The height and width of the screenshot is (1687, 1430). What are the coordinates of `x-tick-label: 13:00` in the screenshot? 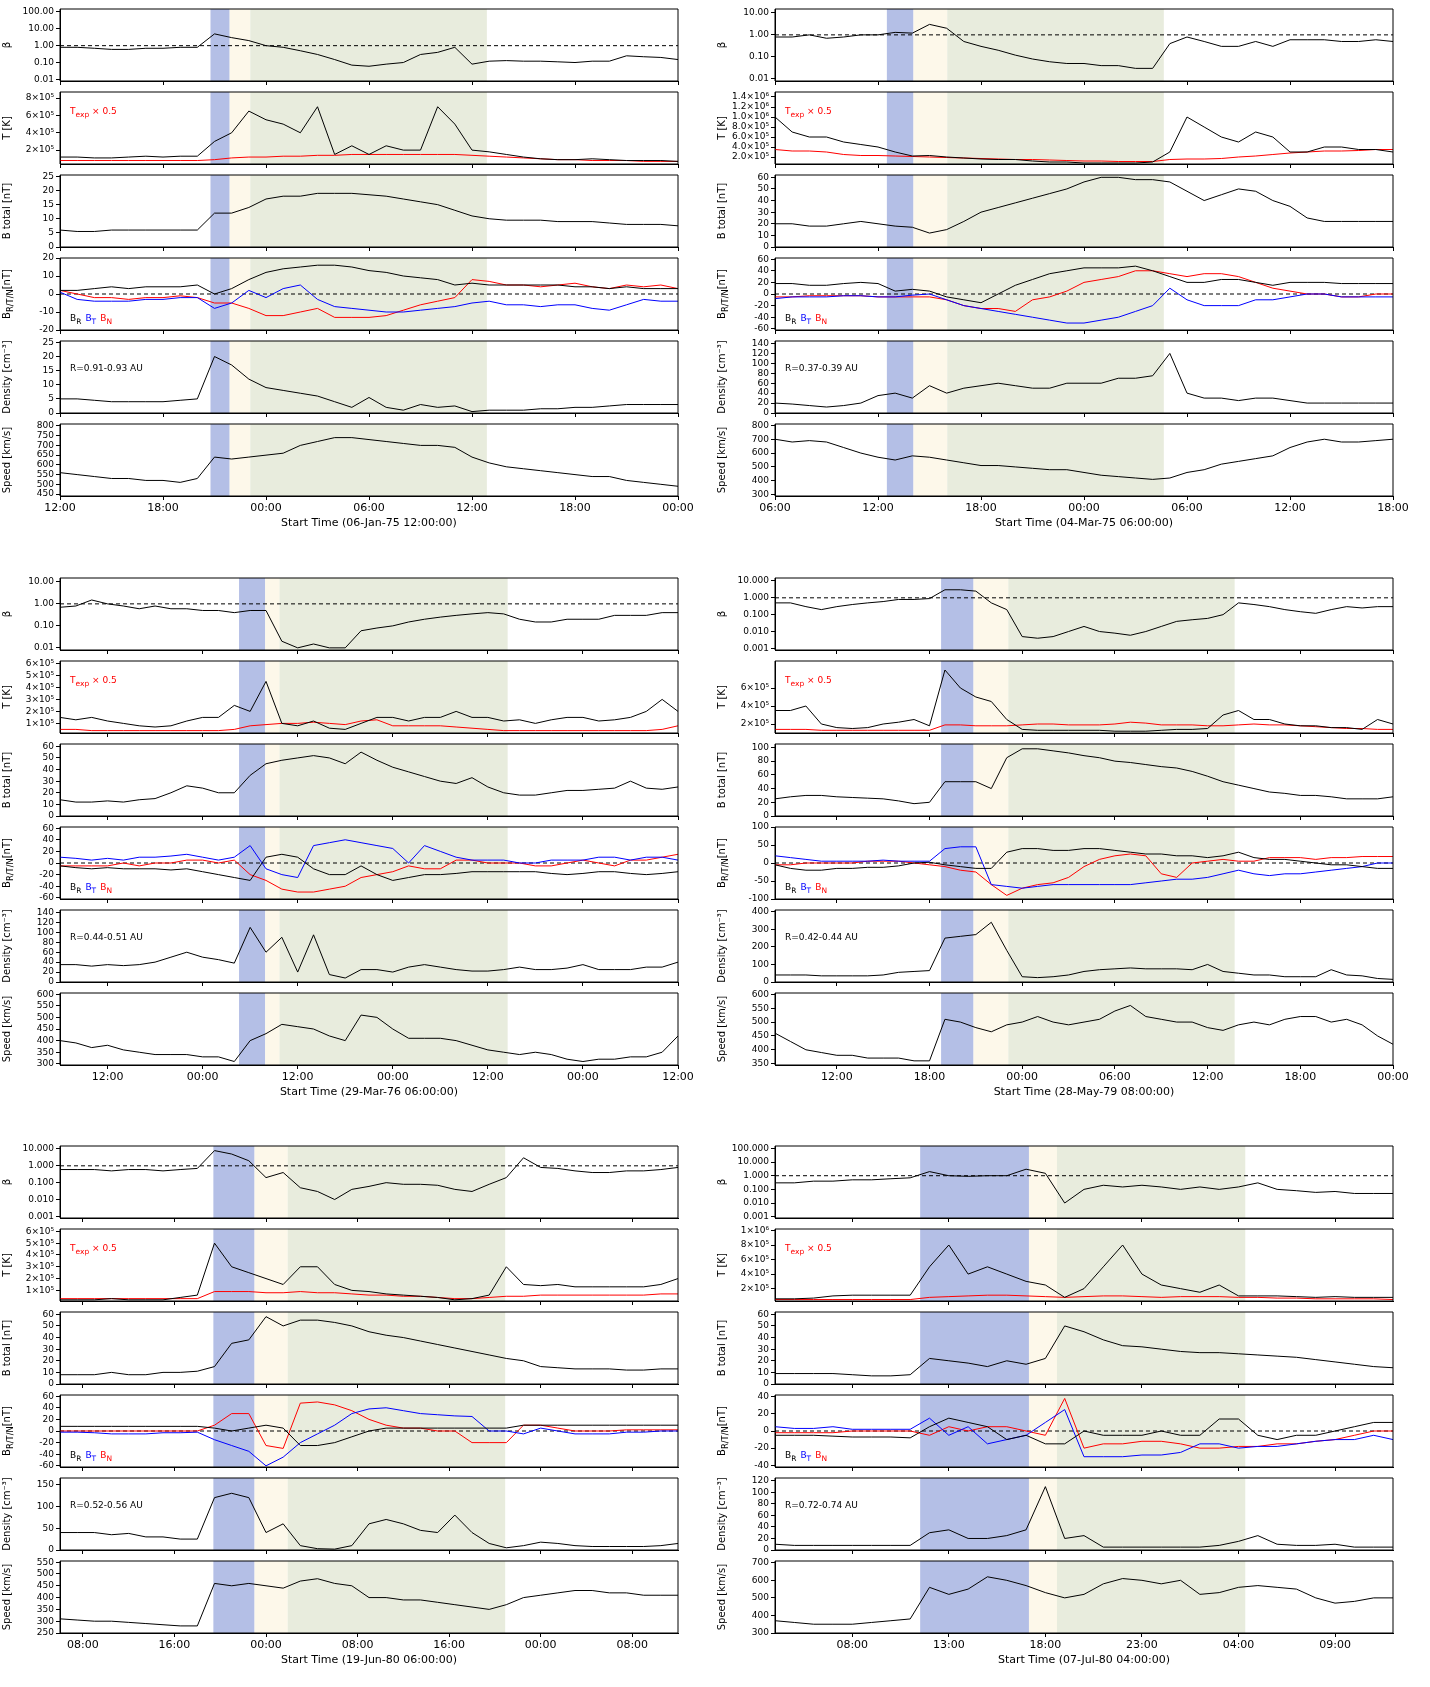 It's located at (948, 1645).